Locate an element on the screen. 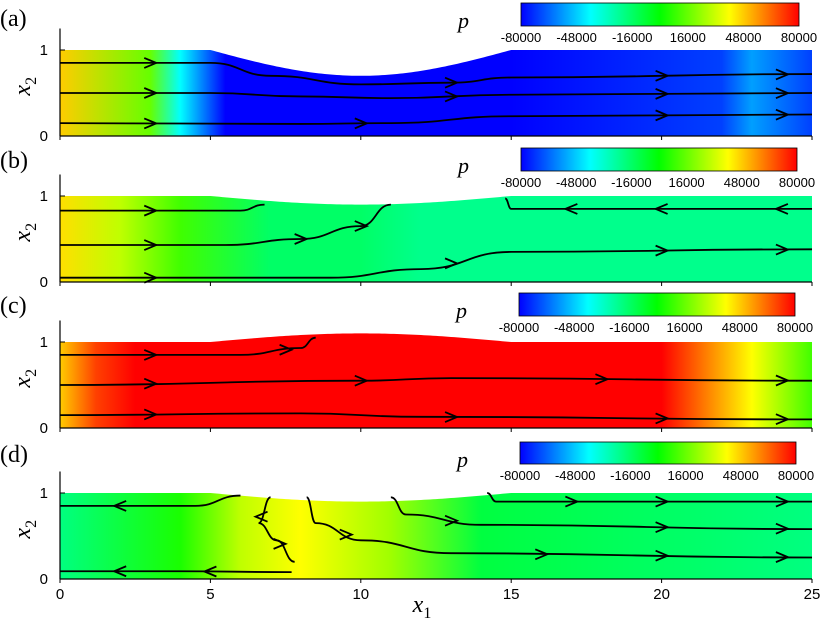 This screenshot has height=635, width=830. streamlines-a is located at coordinates (436, 93).